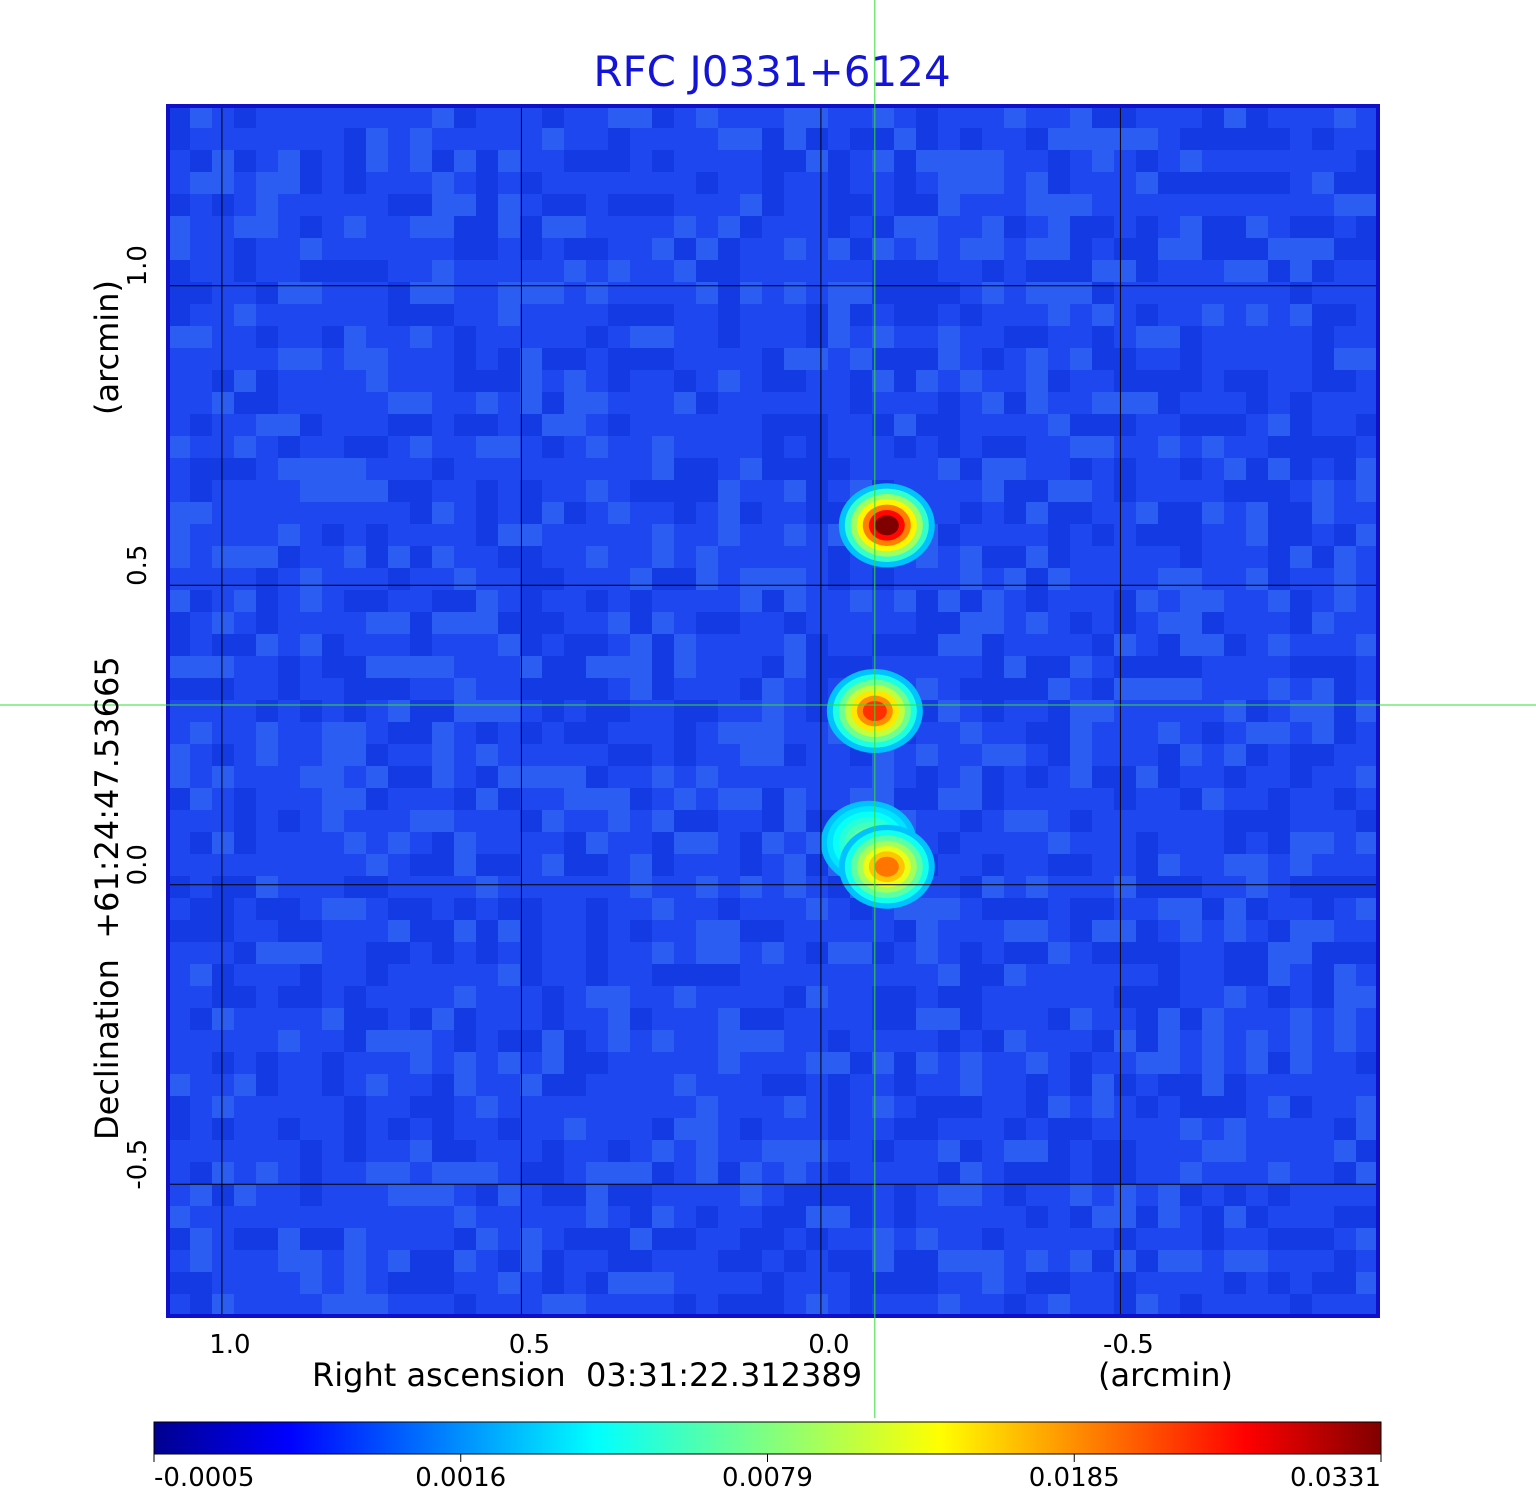  Describe the element at coordinates (681, 1345) in the screenshot. I see `x-tick-labels: 1.0 0.5 0.0 -0.5` at that location.